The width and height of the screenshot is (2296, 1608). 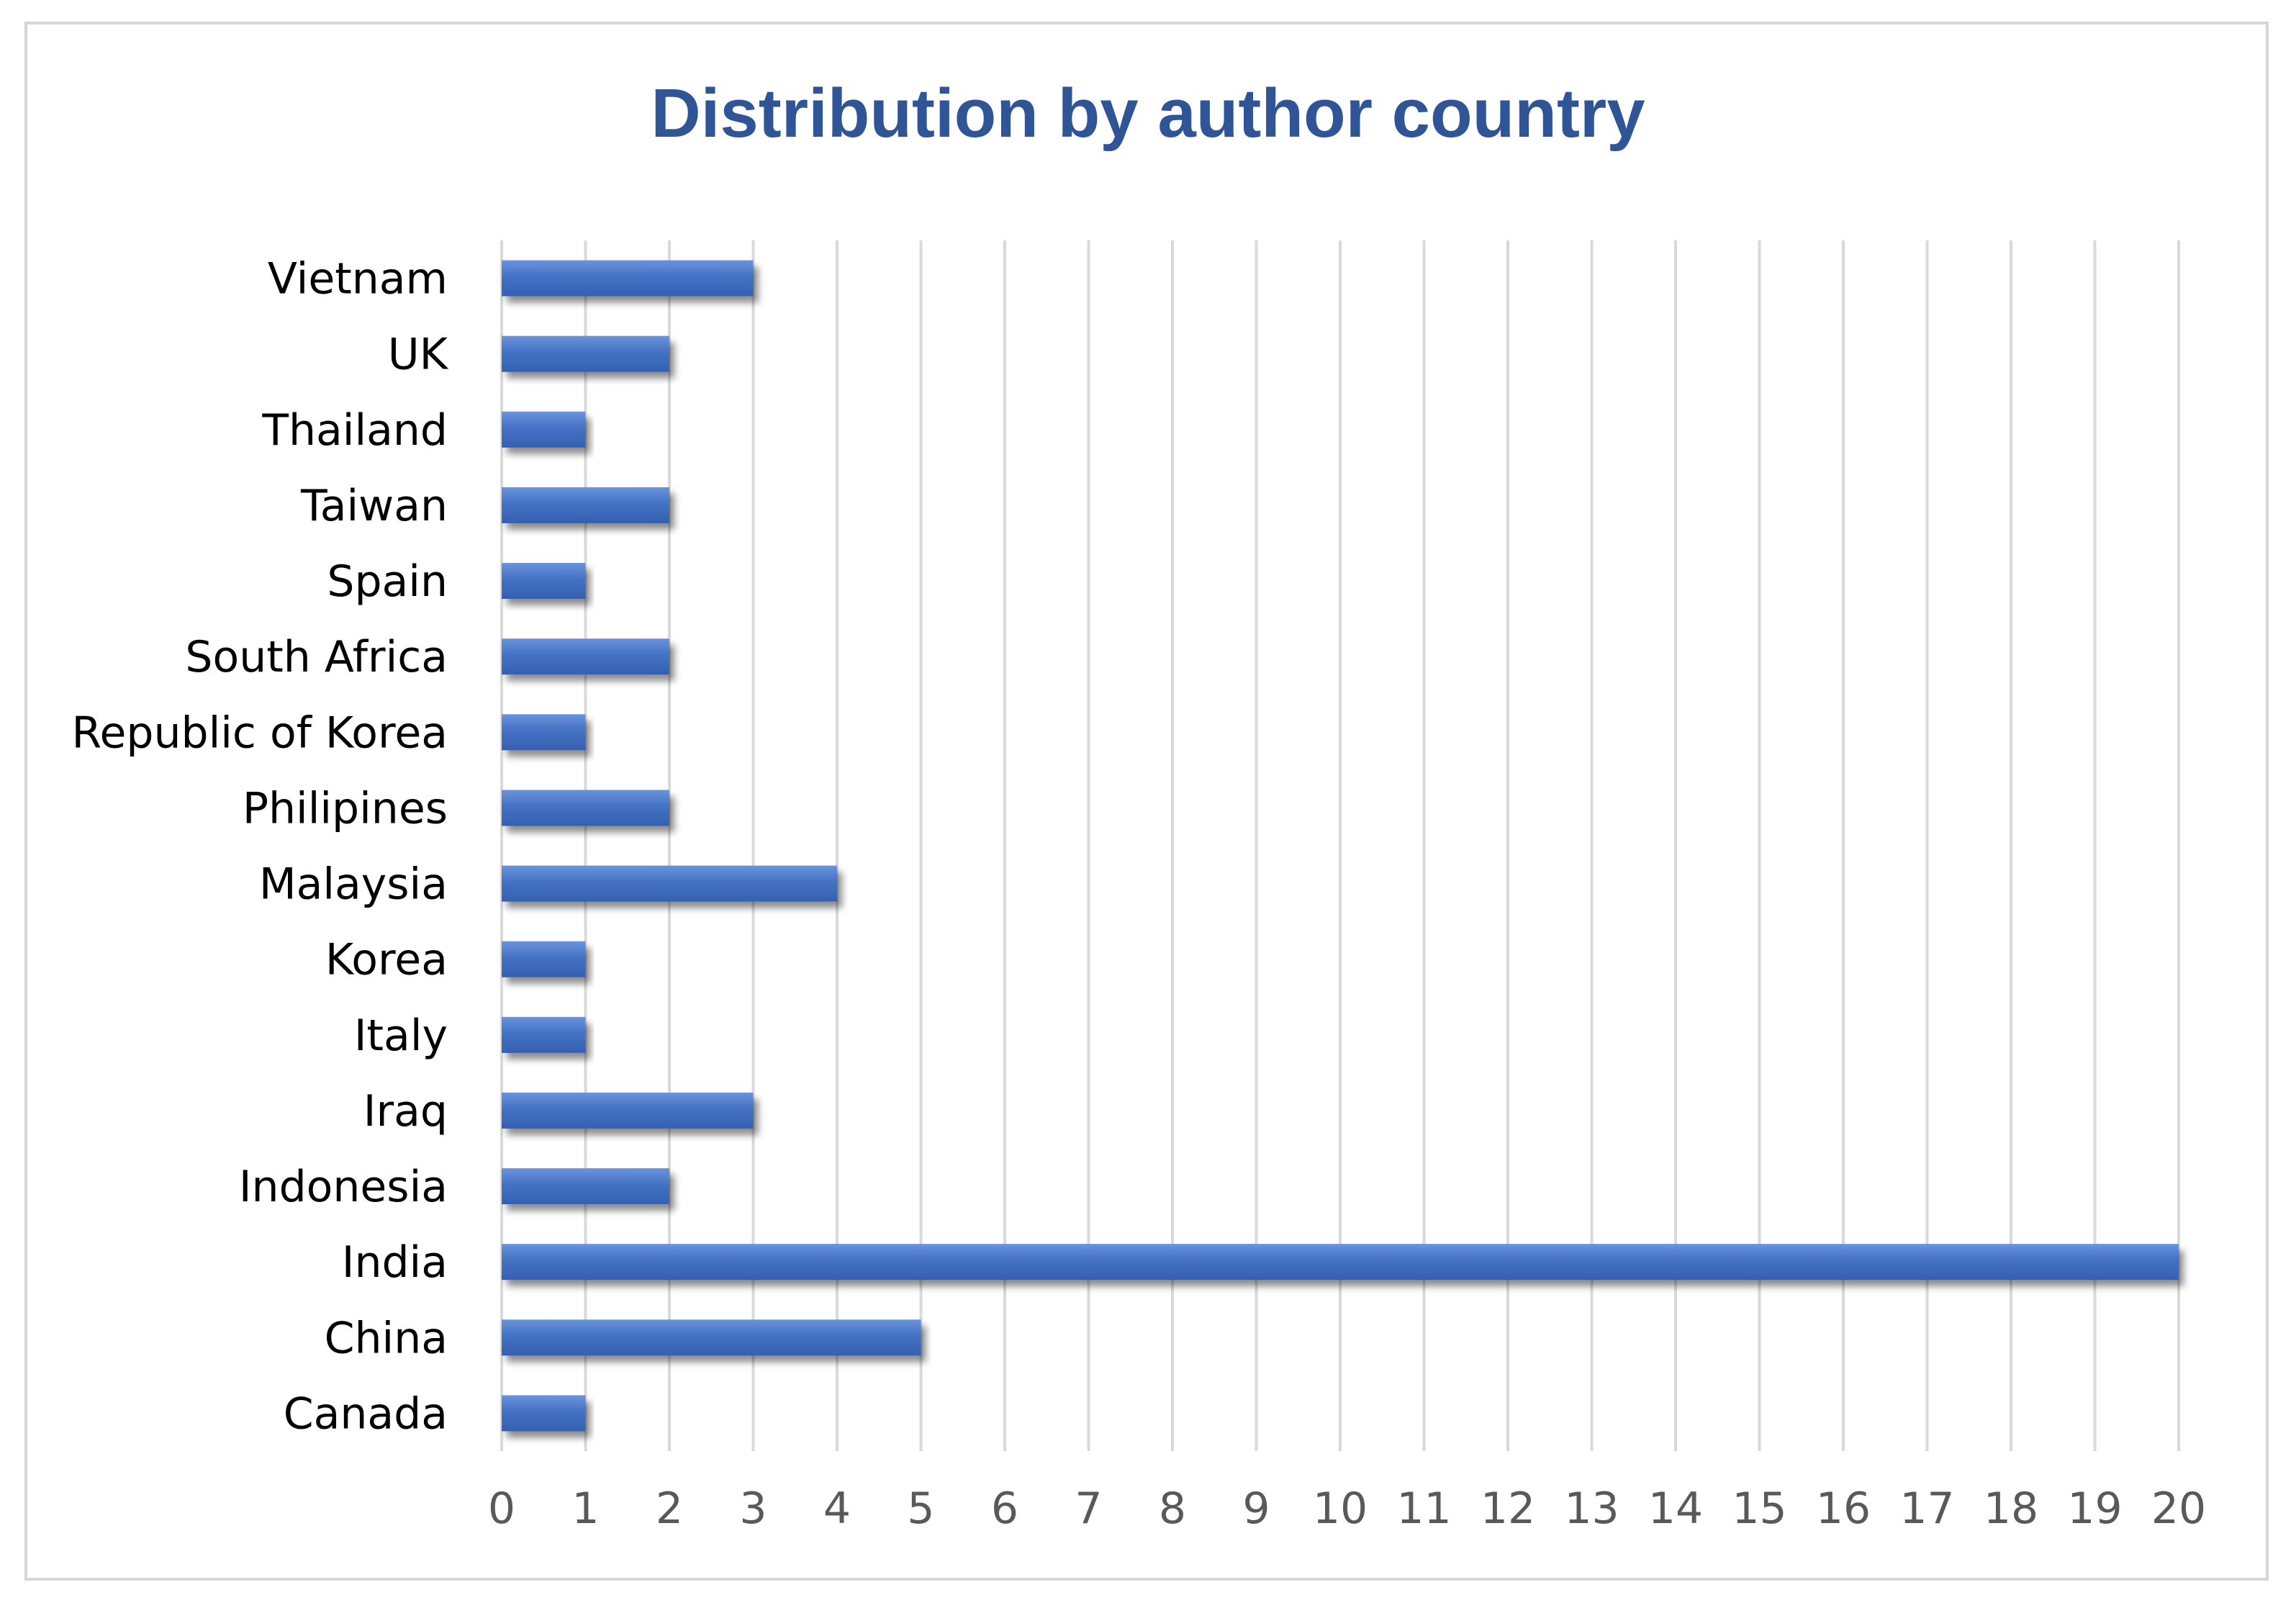 What do you see at coordinates (669, 1508) in the screenshot?
I see `x-tick-label: 2` at bounding box center [669, 1508].